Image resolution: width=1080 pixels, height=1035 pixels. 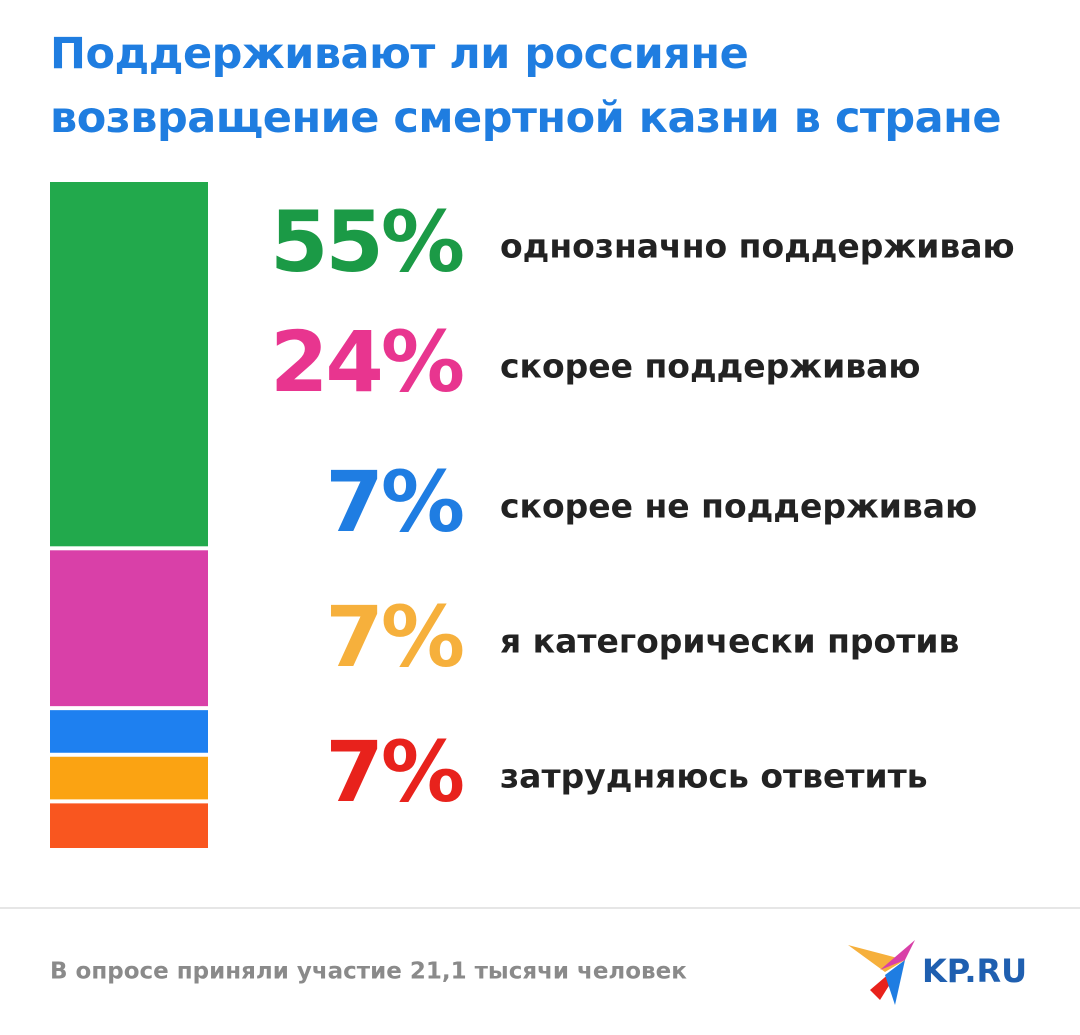 I want to click on category-label: однозначно поддерживаю, so click(x=757, y=246).